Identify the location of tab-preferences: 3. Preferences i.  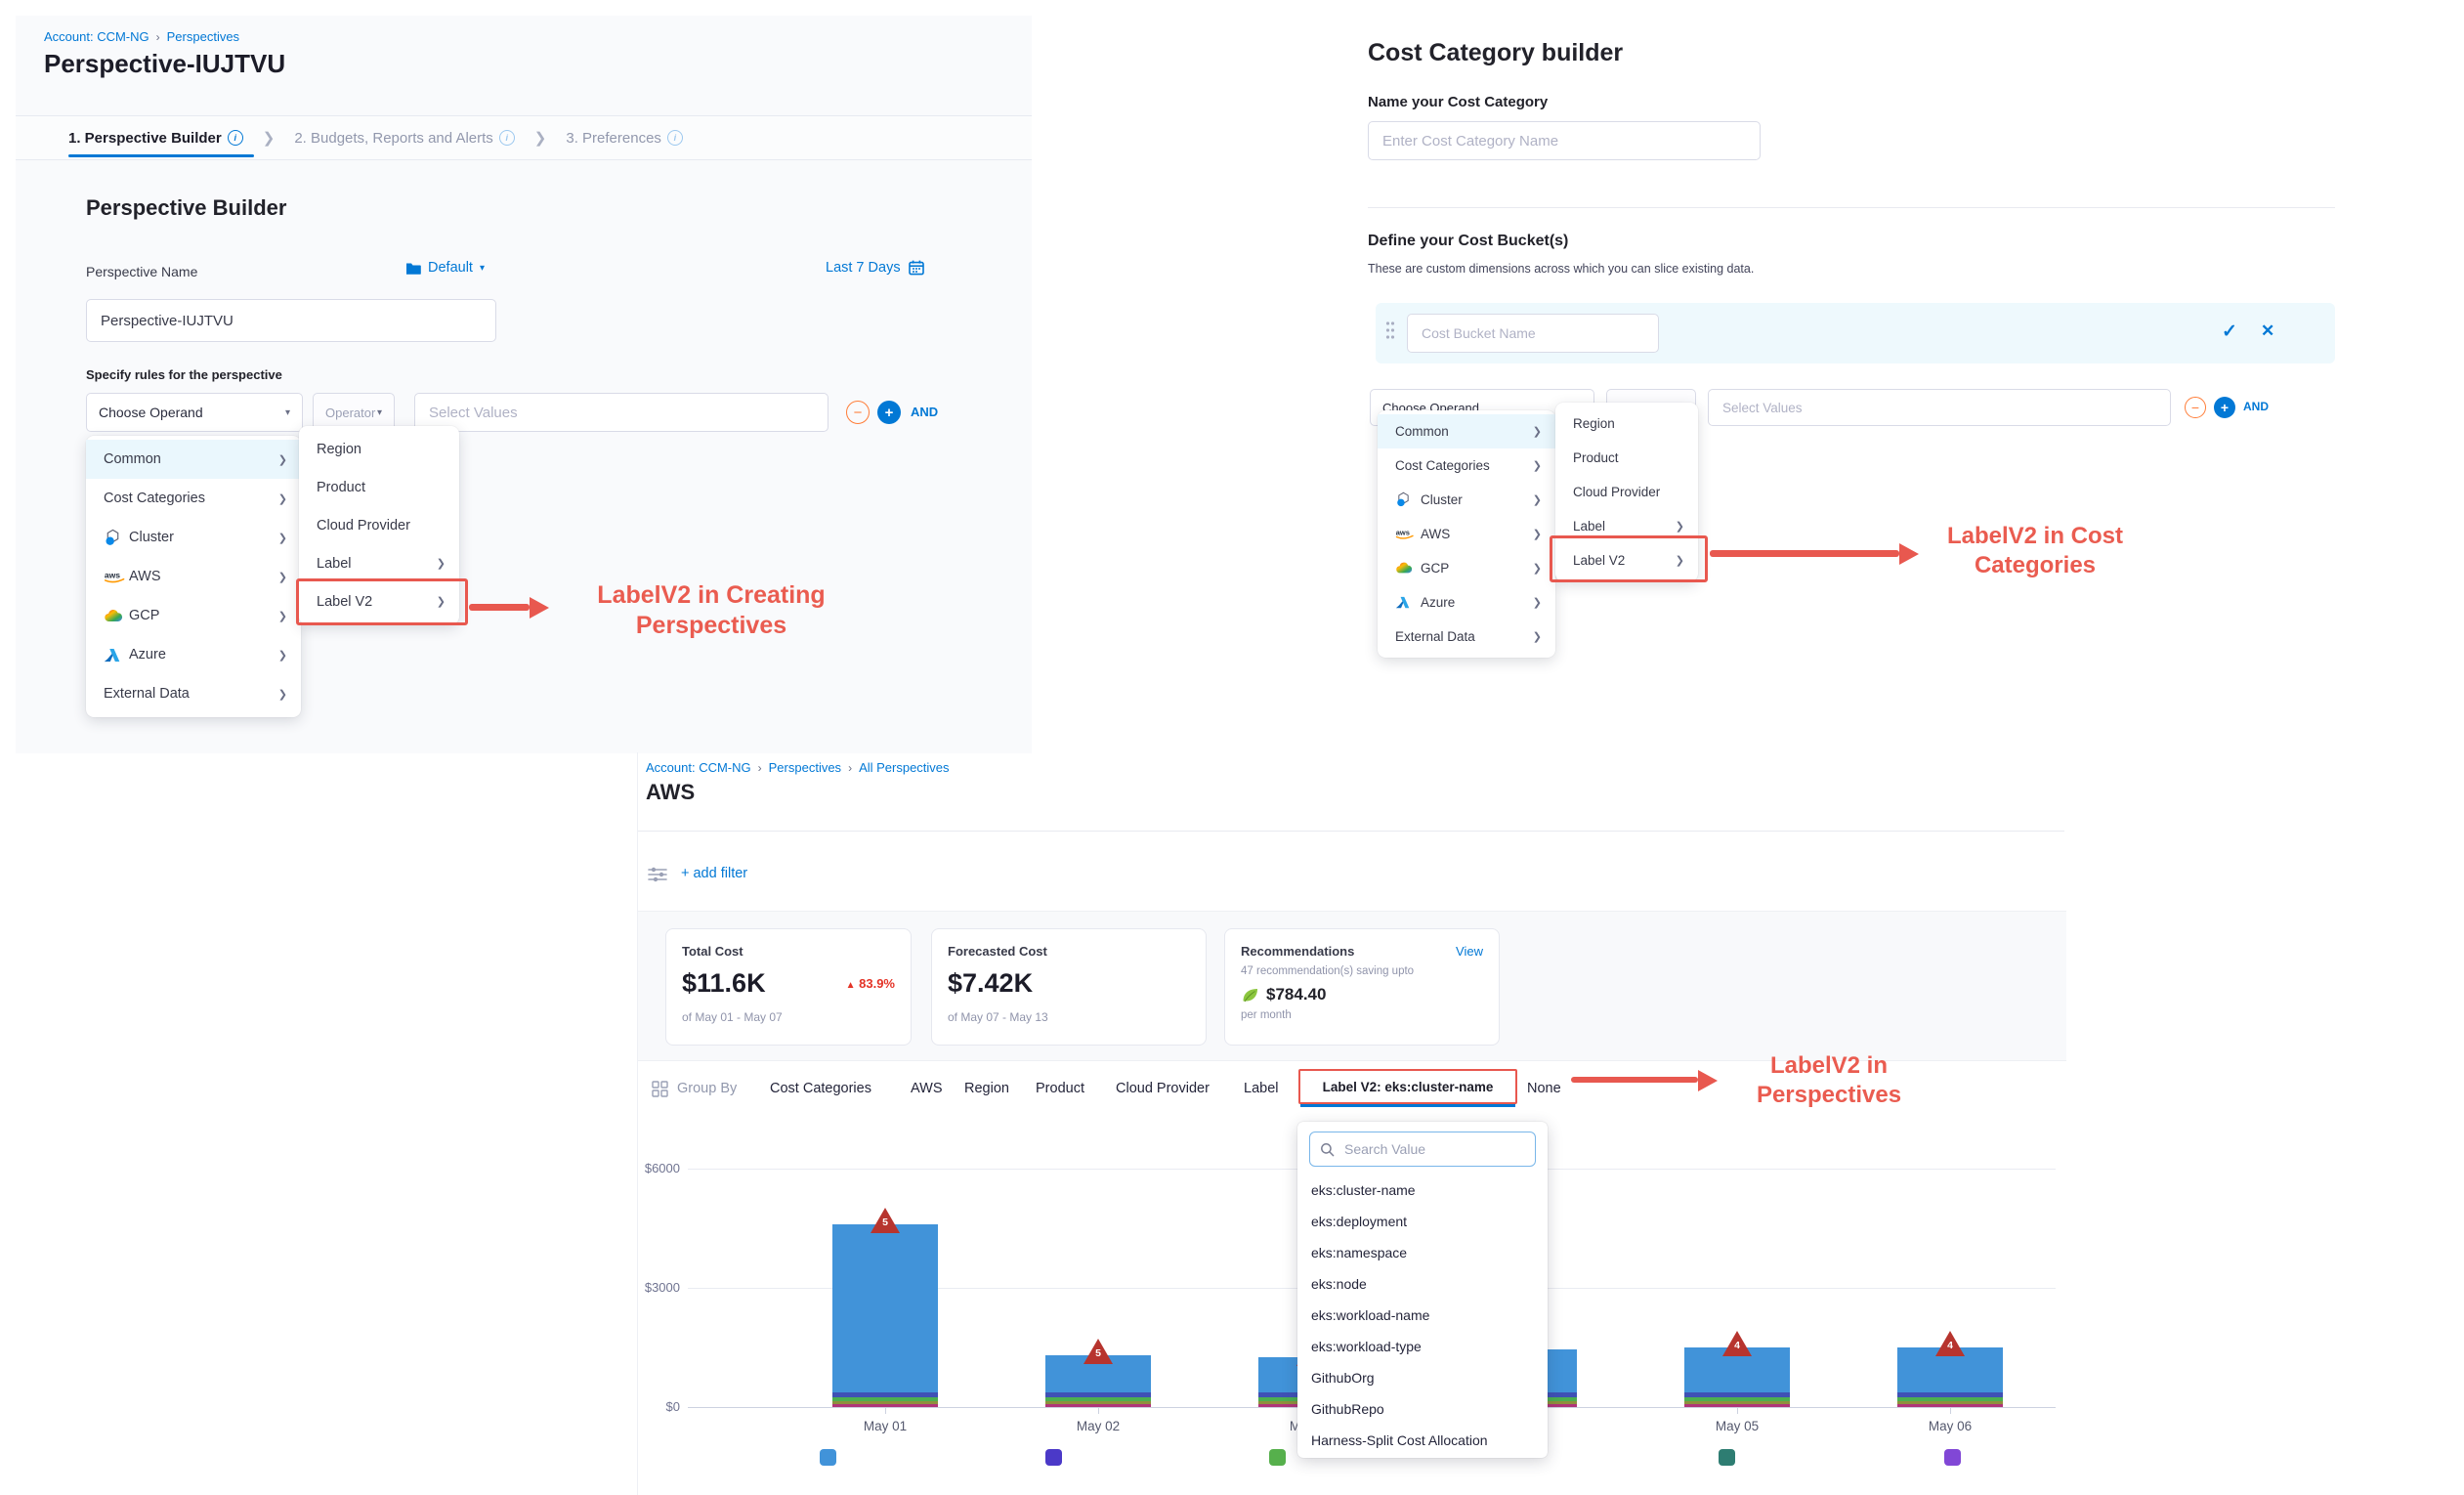
(625, 138).